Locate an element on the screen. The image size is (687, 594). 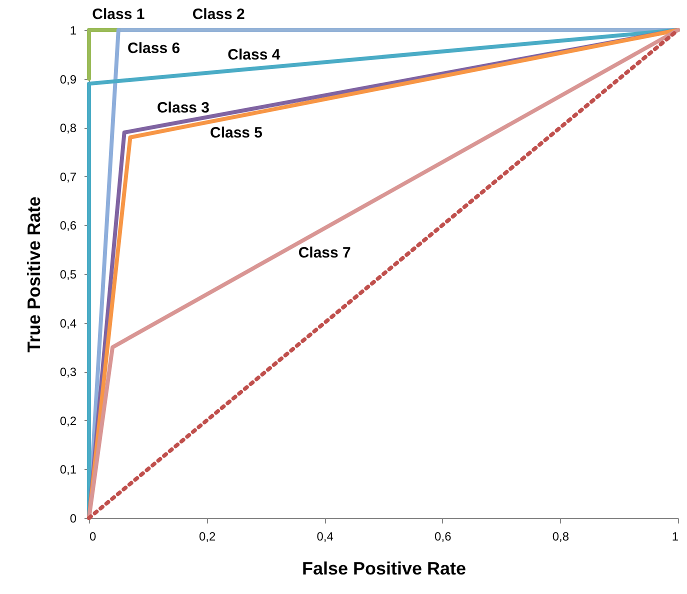
y-tick-label: 0,7 is located at coordinates (68, 177).